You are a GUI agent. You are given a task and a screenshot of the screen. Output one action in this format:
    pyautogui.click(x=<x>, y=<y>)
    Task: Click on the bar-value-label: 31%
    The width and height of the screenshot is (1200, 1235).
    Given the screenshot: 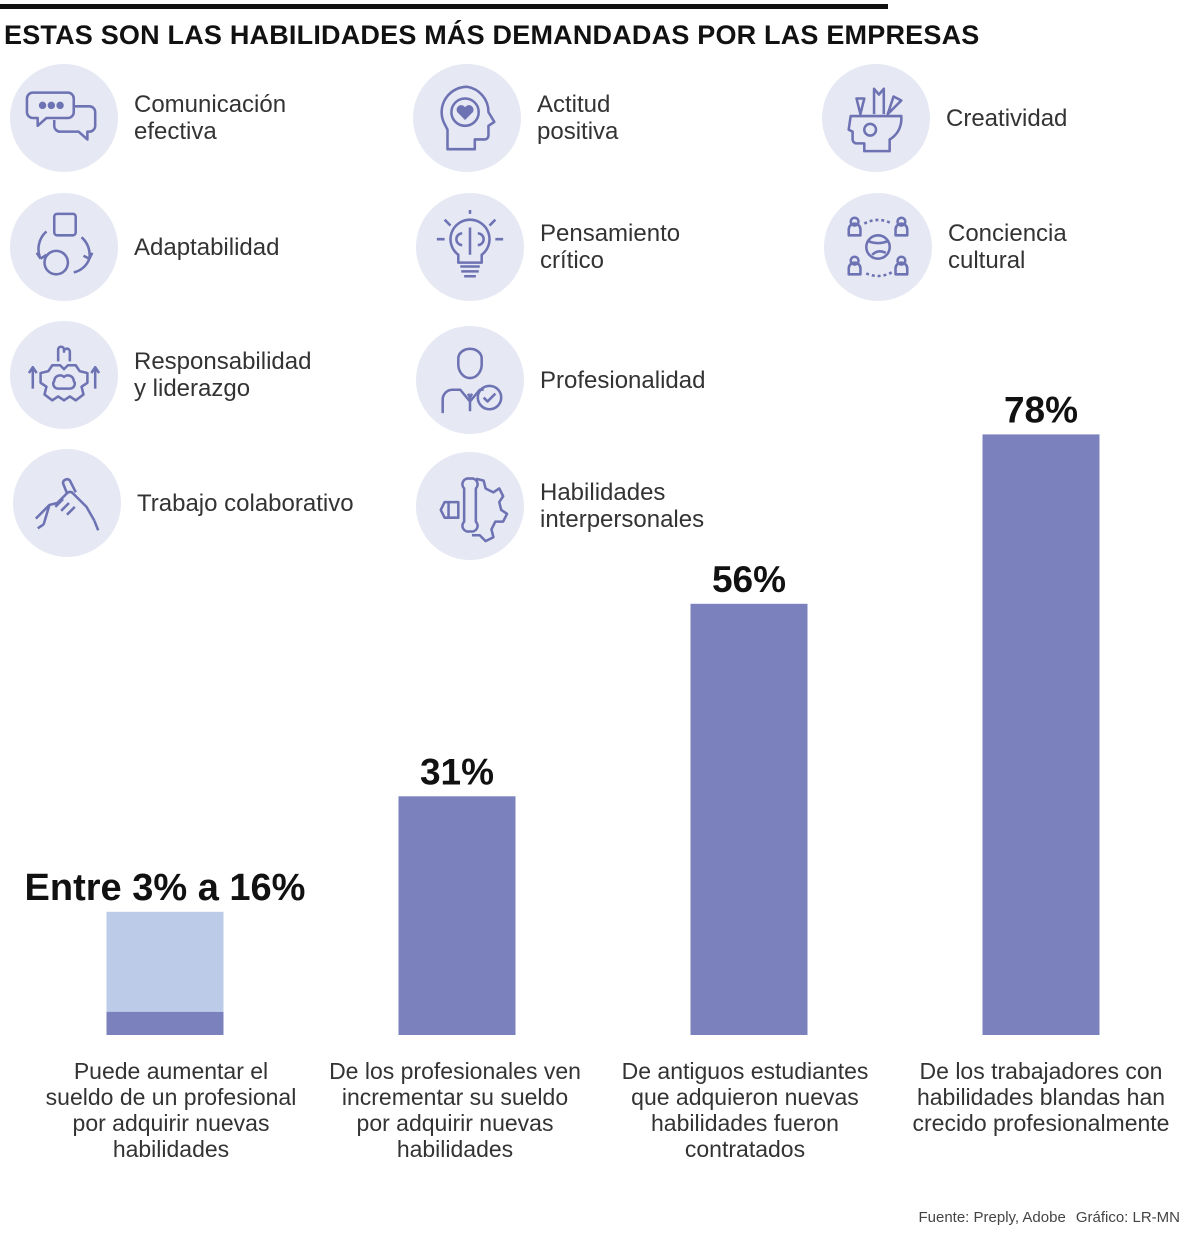 What is the action you would take?
    pyautogui.click(x=457, y=771)
    